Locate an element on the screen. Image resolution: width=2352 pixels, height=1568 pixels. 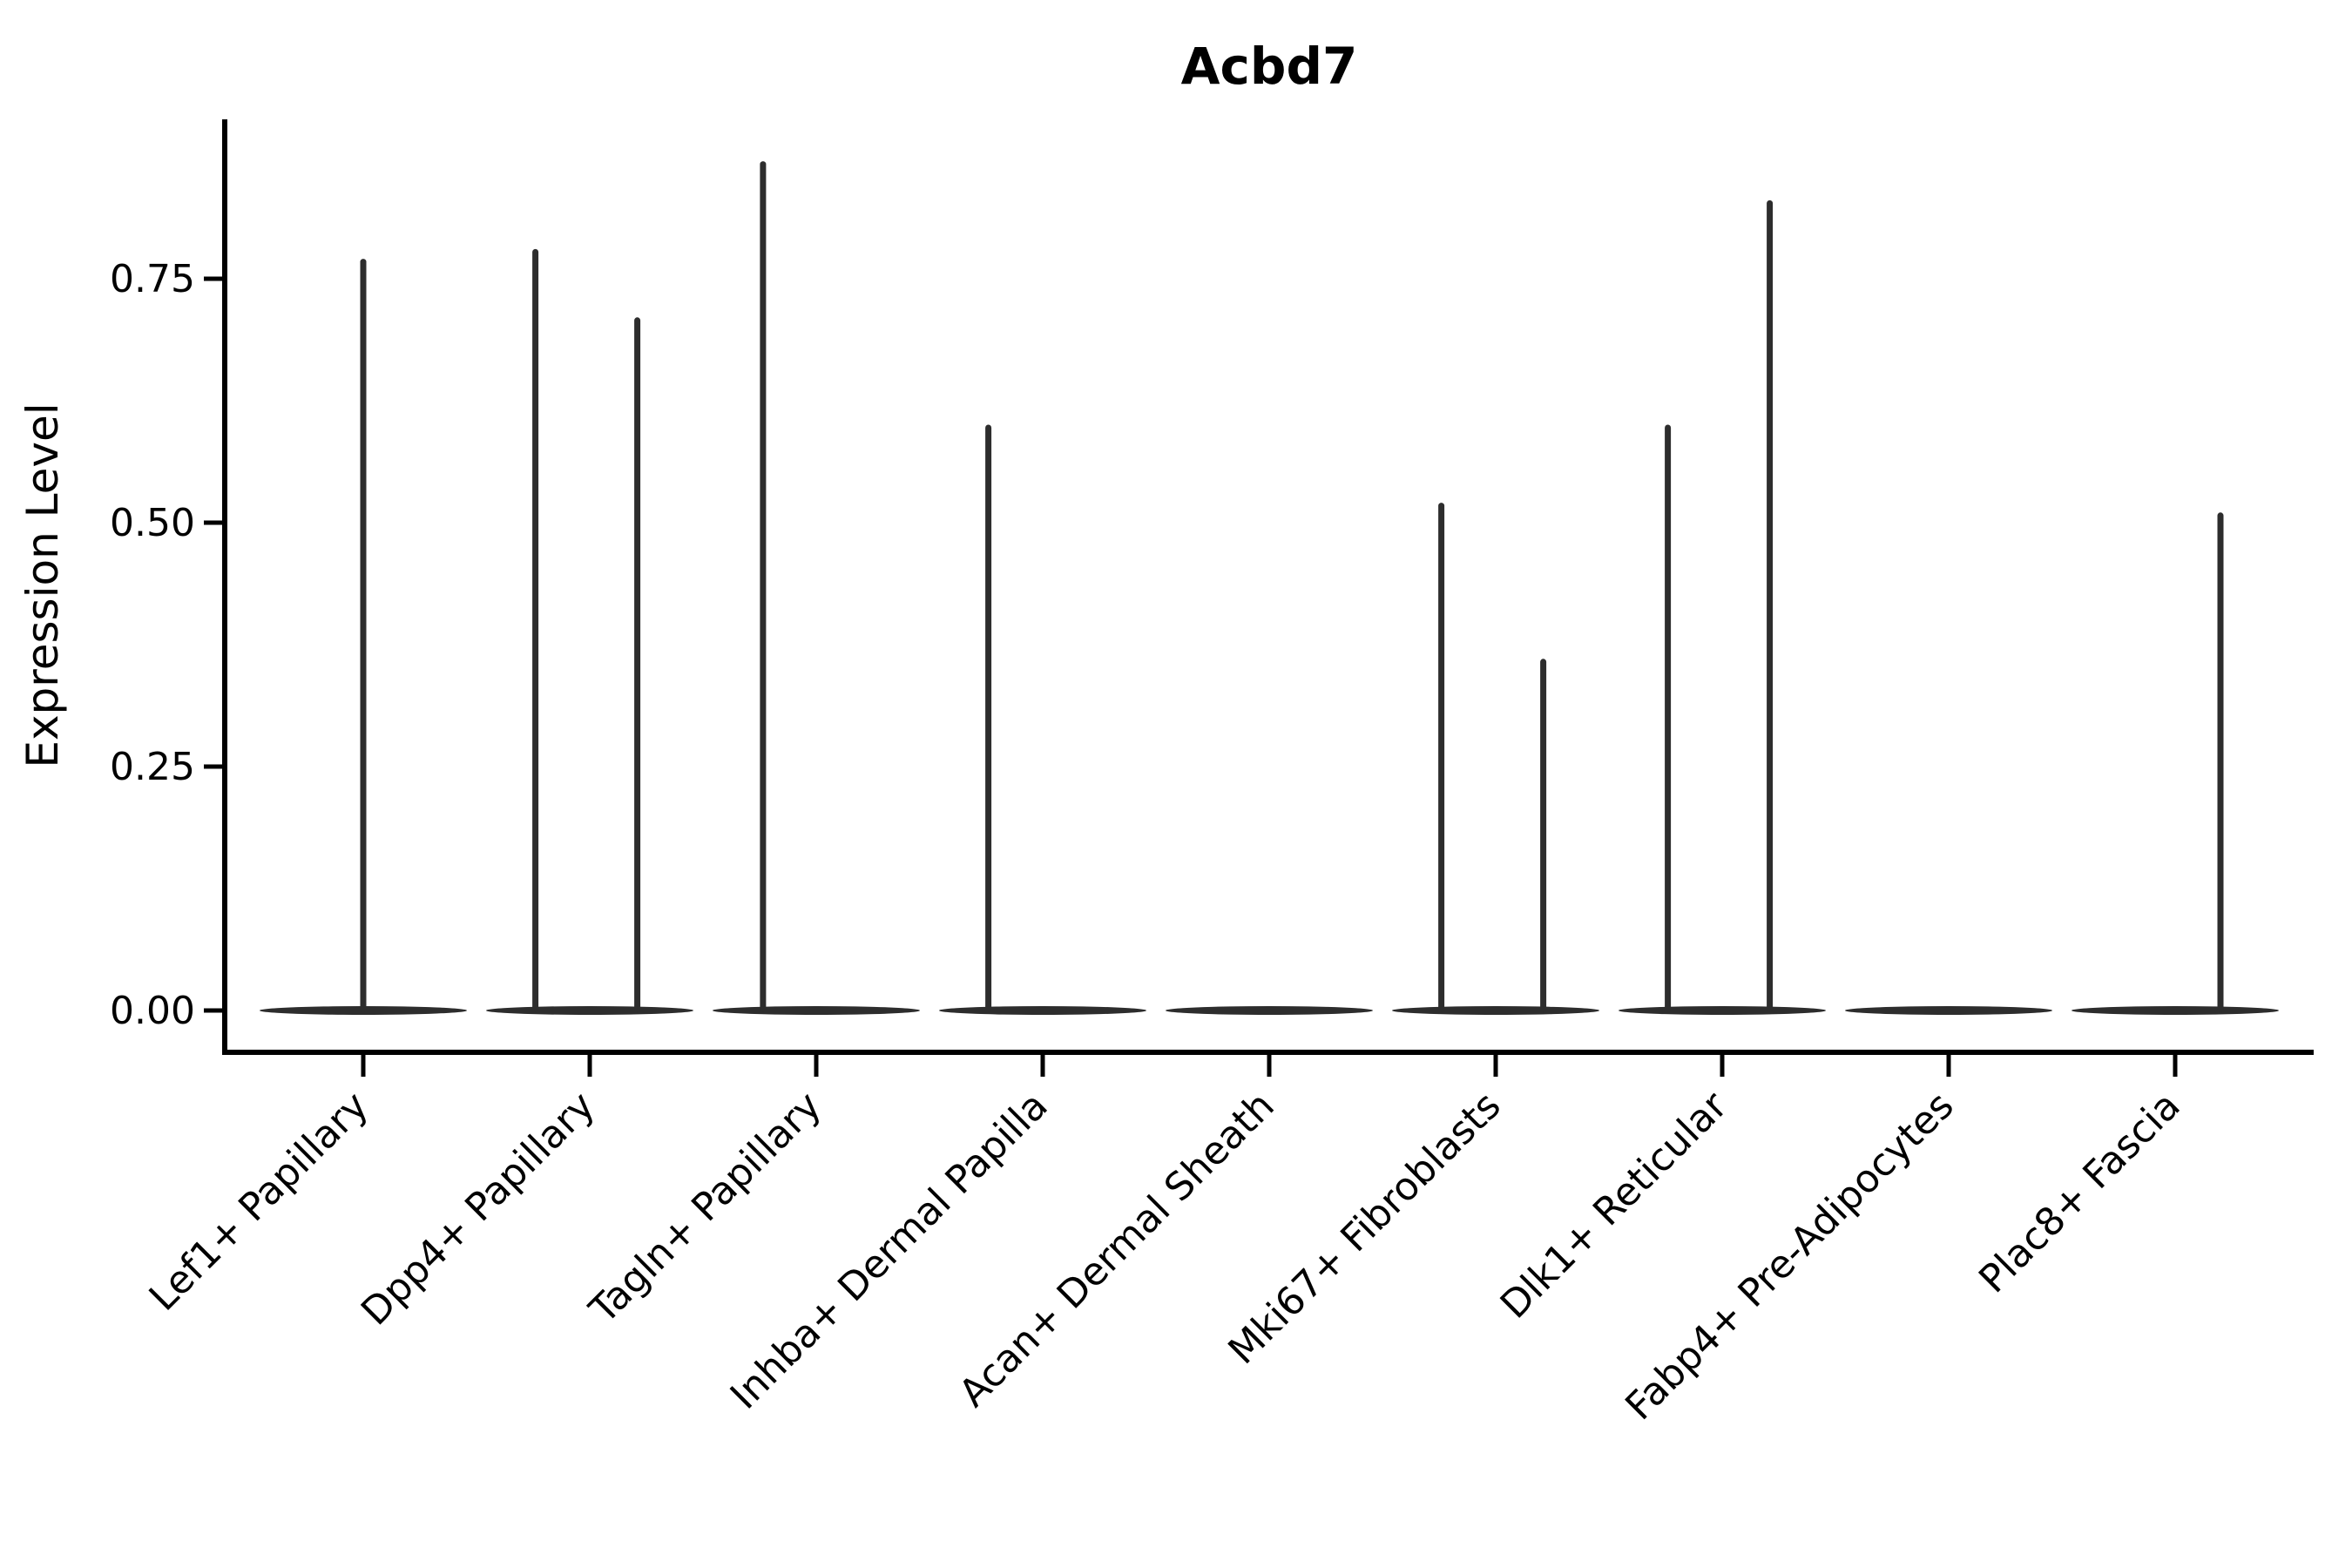
x-category-label: Tagln+ Papillary is located at coordinates (705, 1208).